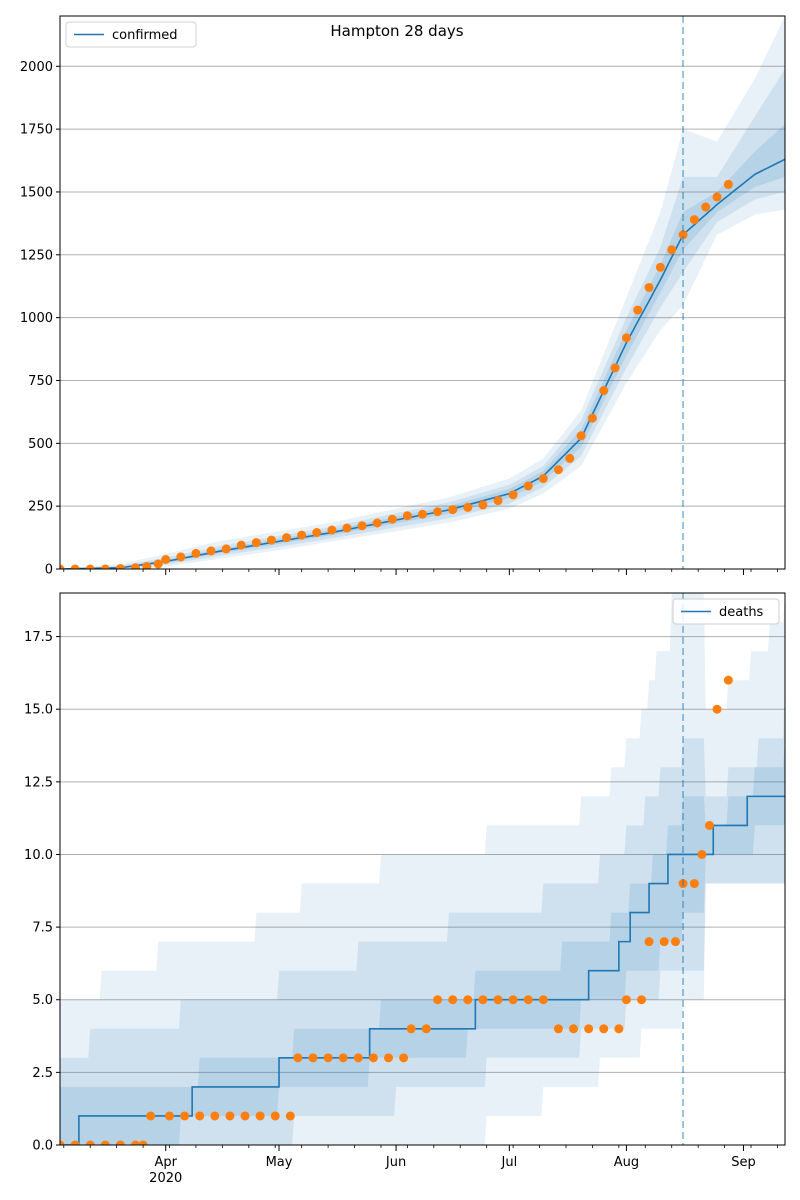 The height and width of the screenshot is (1200, 800). What do you see at coordinates (42, 1073) in the screenshot?
I see `y-tick-label: 2.5` at bounding box center [42, 1073].